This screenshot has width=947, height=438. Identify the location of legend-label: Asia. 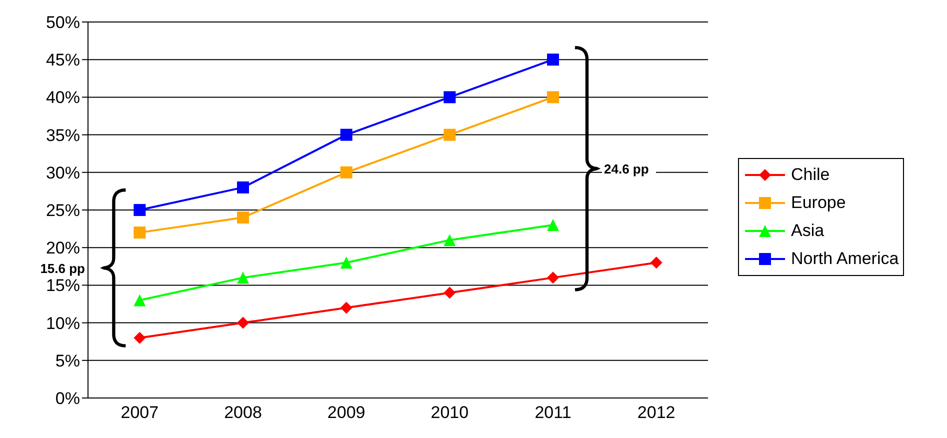
(807, 231).